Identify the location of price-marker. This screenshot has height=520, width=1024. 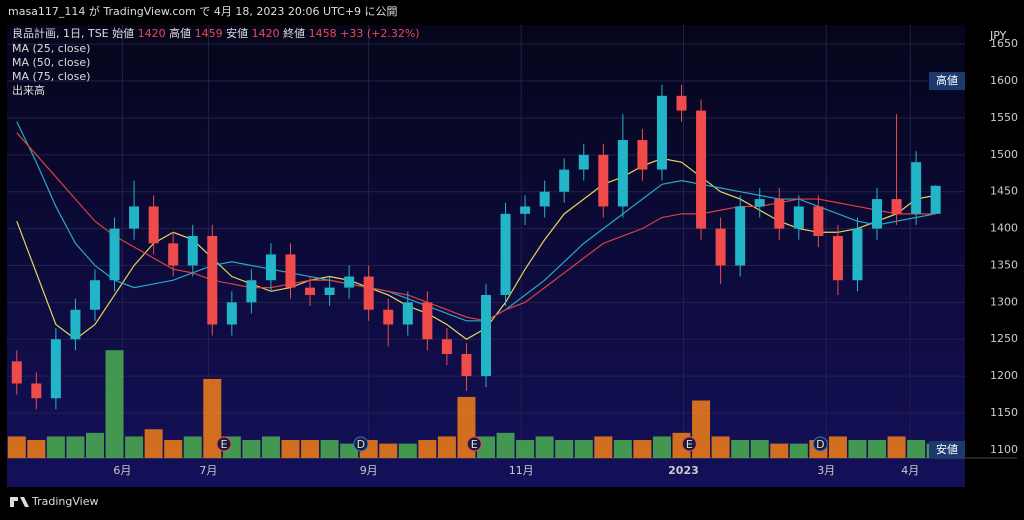
(947, 81).